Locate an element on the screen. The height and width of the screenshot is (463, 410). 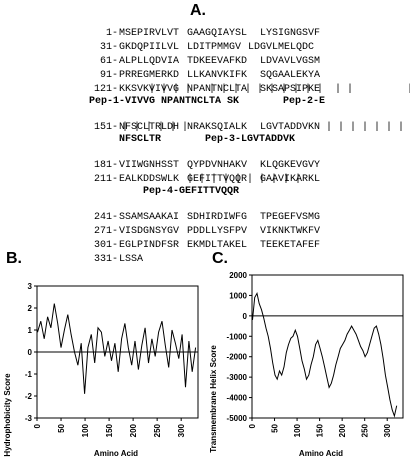
sequence-row: 211- EALKDDSWLK GEFITTVQQR GAAVIKARKL is located at coordinates (160, 180).